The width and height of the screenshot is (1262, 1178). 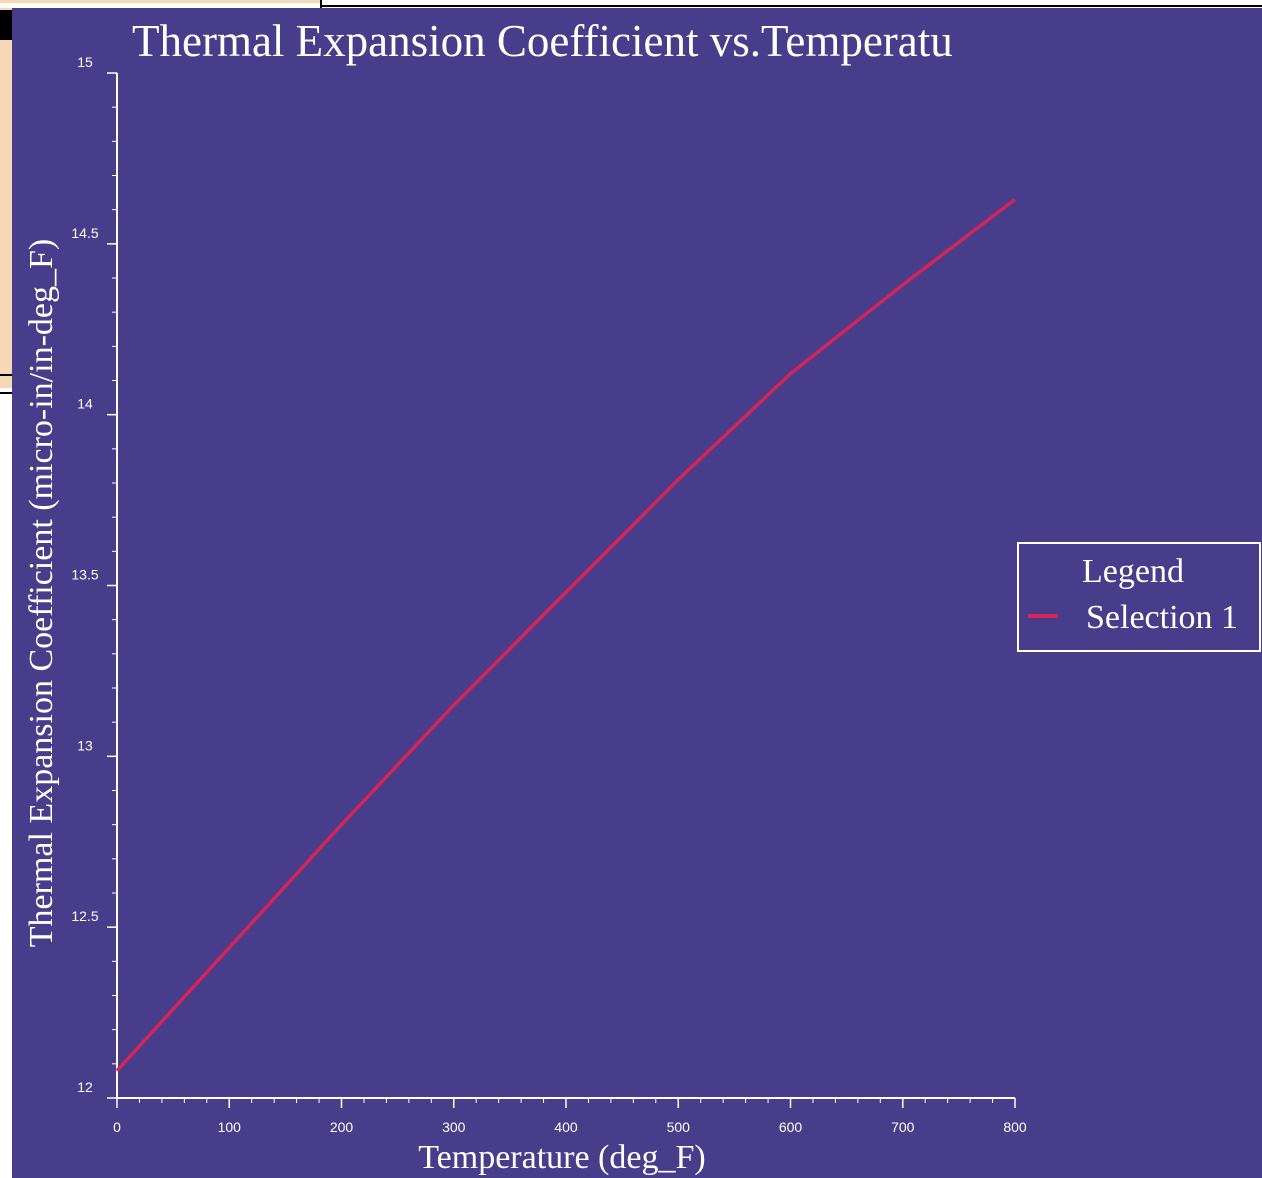 I want to click on legend-box, so click(x=1139, y=597).